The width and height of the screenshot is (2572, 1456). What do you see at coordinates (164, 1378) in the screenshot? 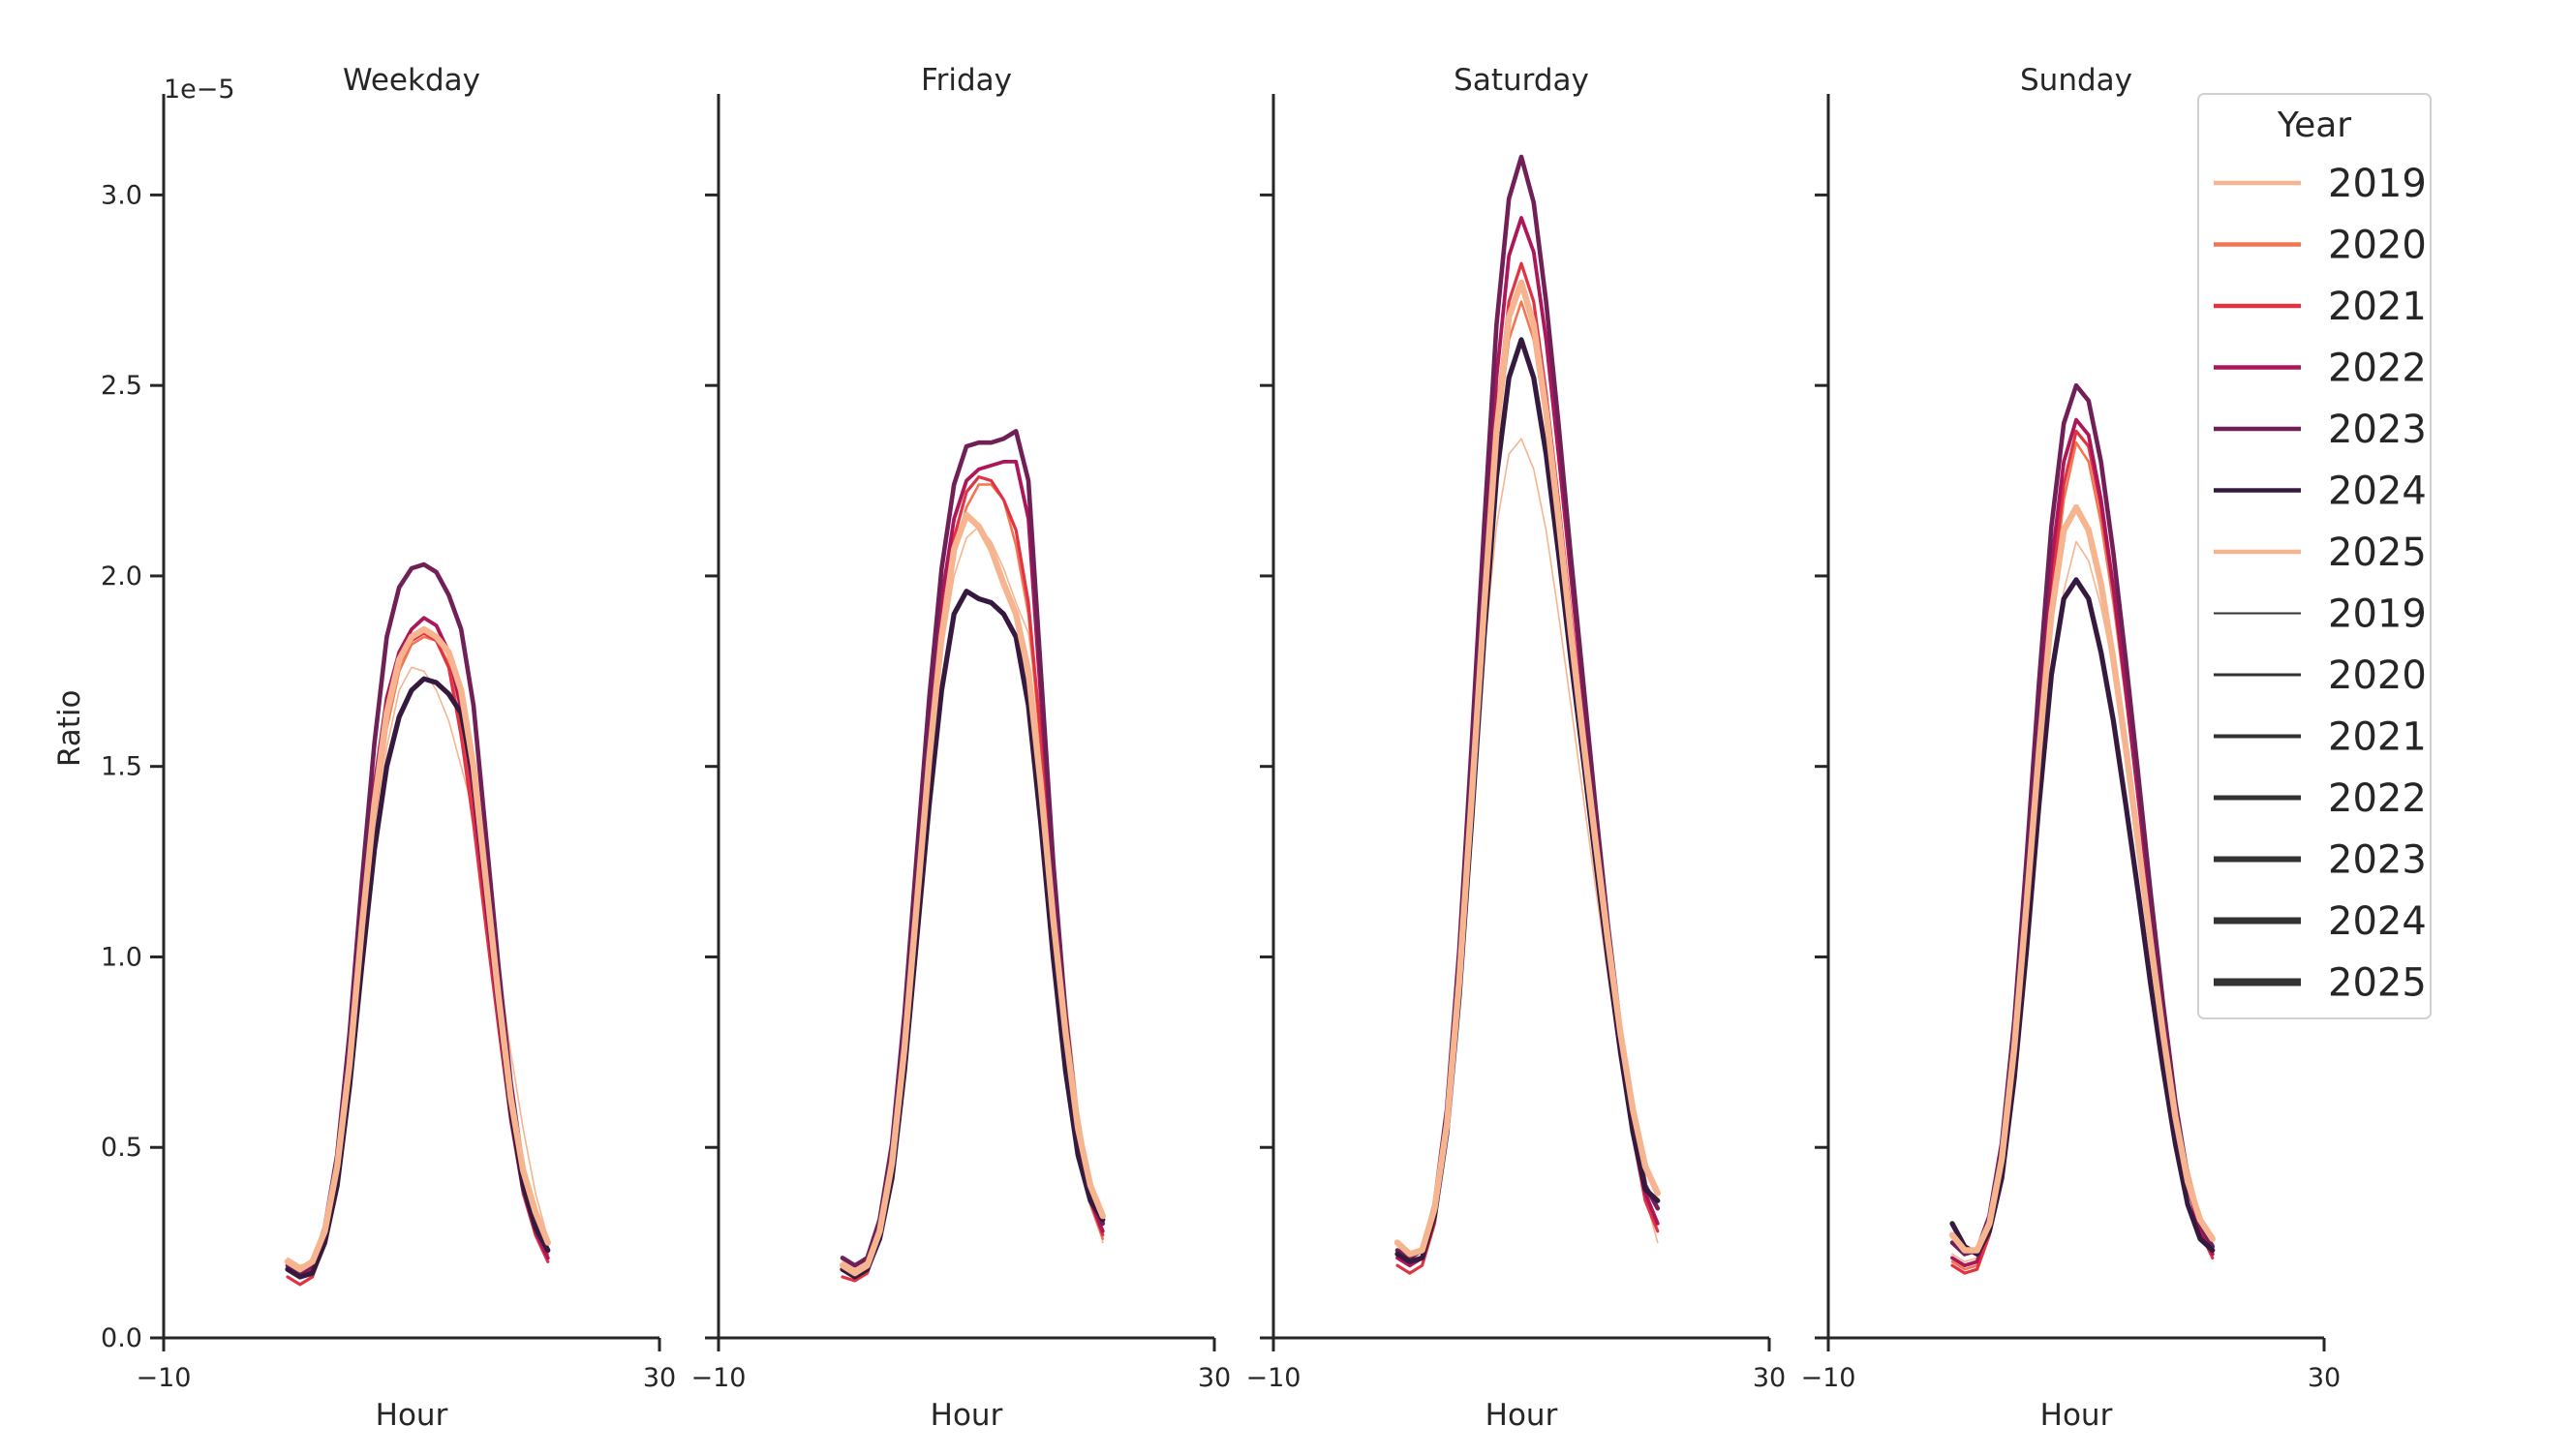
I see `x-tick-label-weekday: −10` at bounding box center [164, 1378].